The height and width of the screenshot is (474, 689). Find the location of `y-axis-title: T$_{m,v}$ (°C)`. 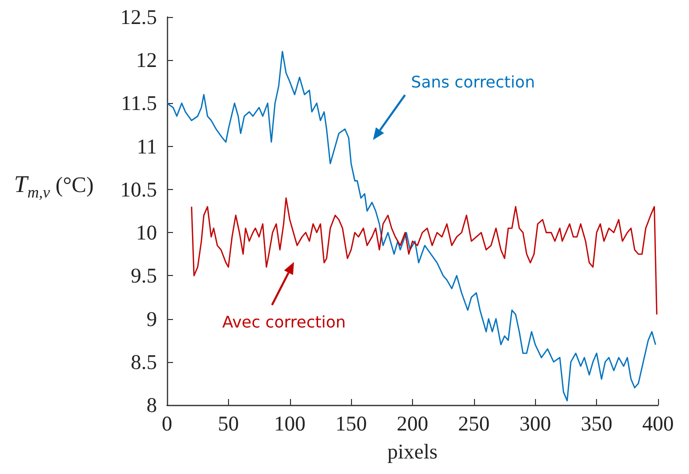

y-axis-title: T$_{m,v}$ (°C) is located at coordinates (54, 187).